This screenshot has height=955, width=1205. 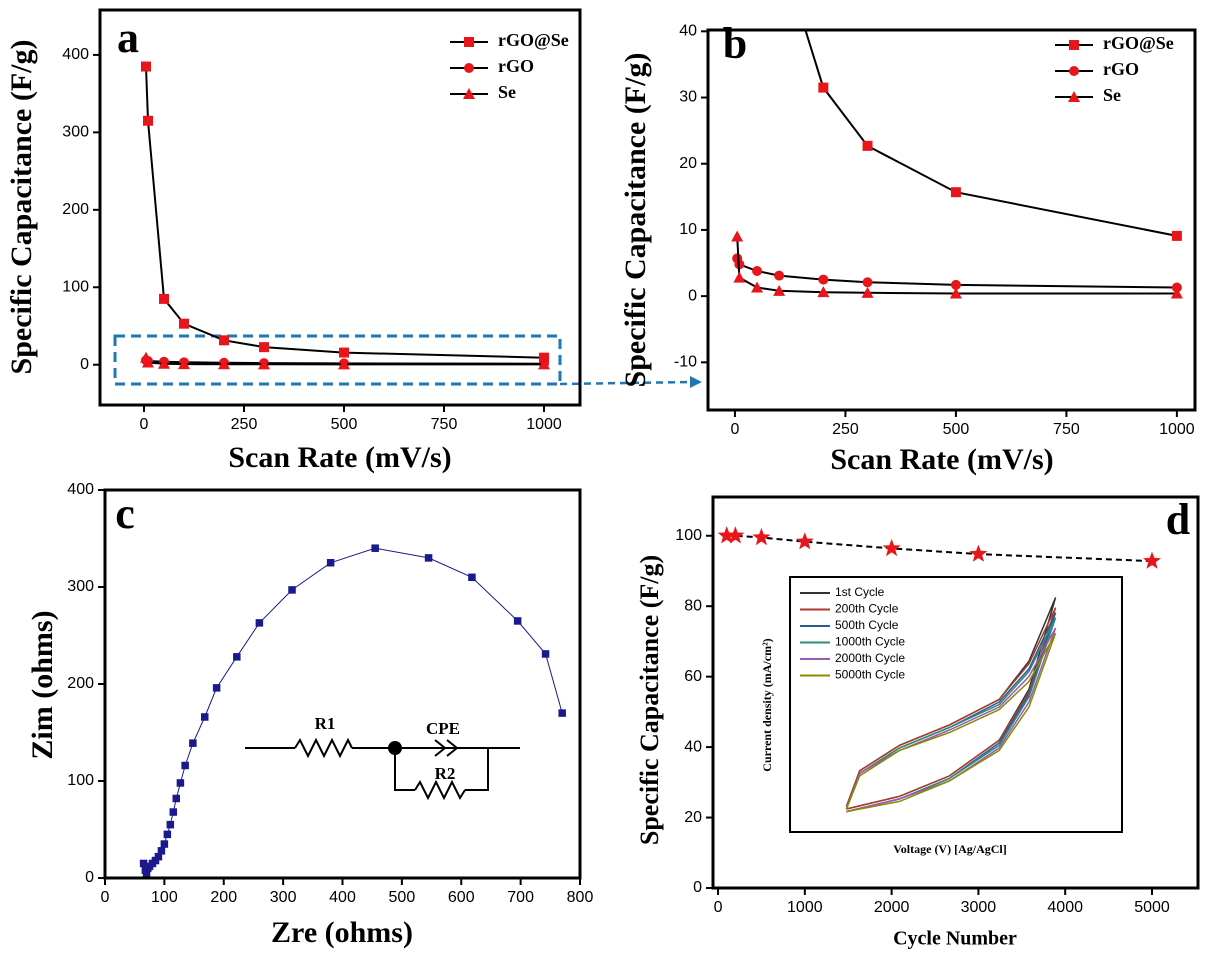 What do you see at coordinates (395, 748) in the screenshot?
I see `circuit-node` at bounding box center [395, 748].